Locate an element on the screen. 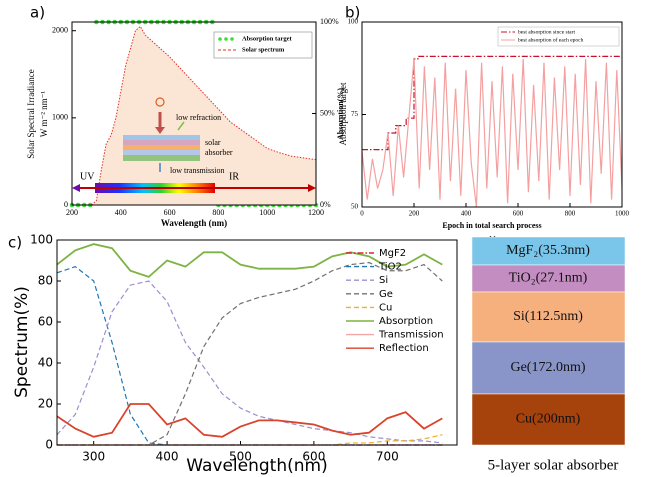 The height and width of the screenshot is (477, 650). y2-tick-label: 100% is located at coordinates (329, 21).